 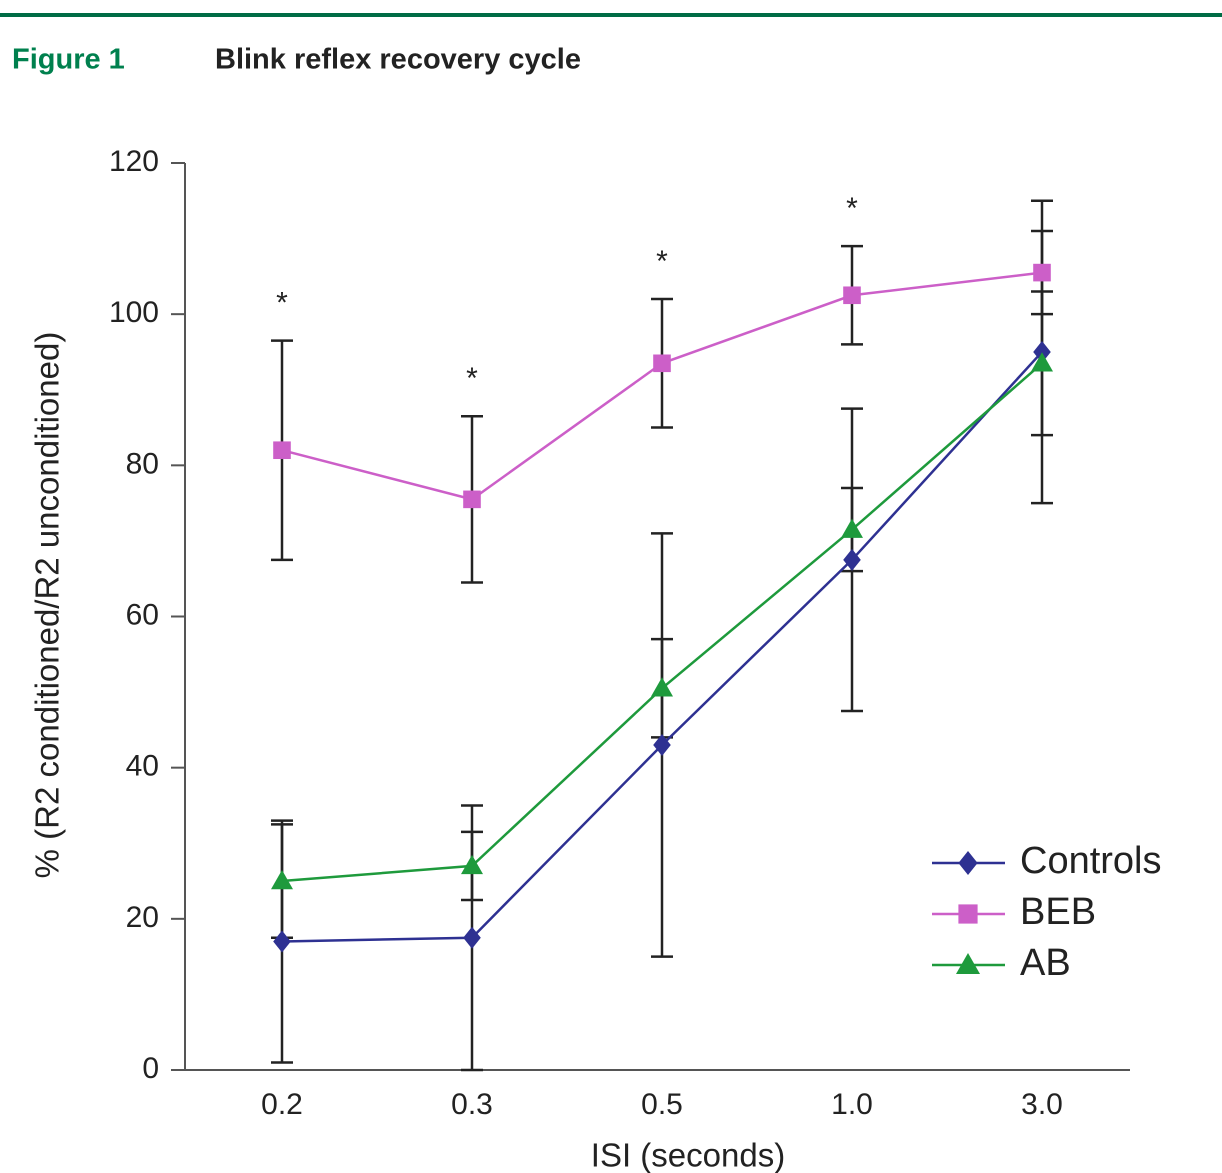 I want to click on x-axis-label: ISI (seconds), so click(x=688, y=1155).